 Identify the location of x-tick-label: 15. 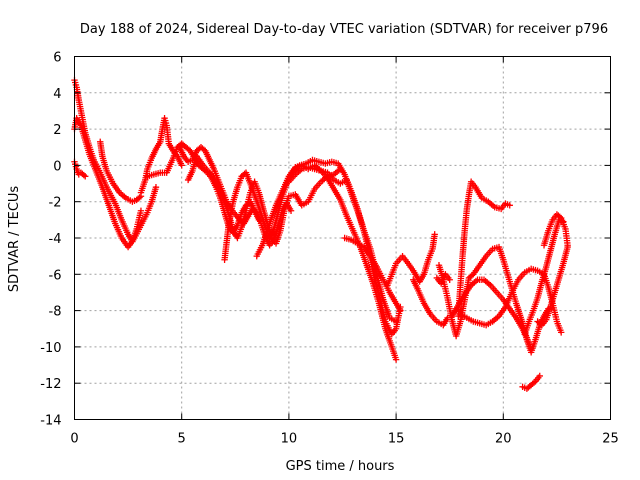
(396, 439).